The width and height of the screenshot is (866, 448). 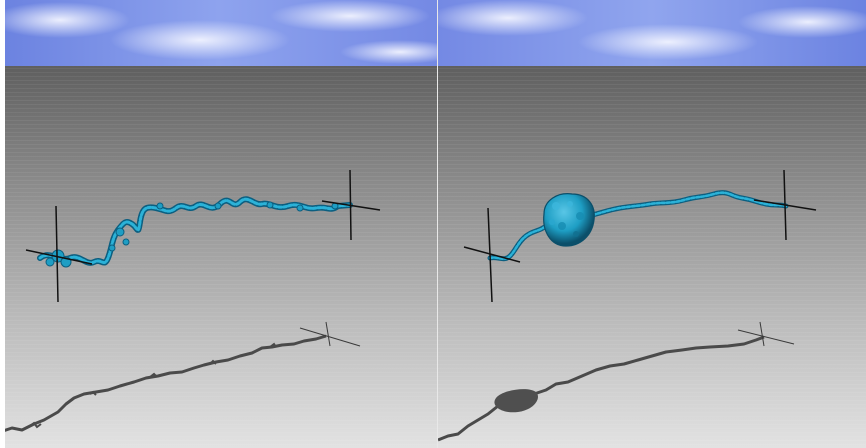 I want to click on polymer-shadow-detail, so click(x=153, y=385).